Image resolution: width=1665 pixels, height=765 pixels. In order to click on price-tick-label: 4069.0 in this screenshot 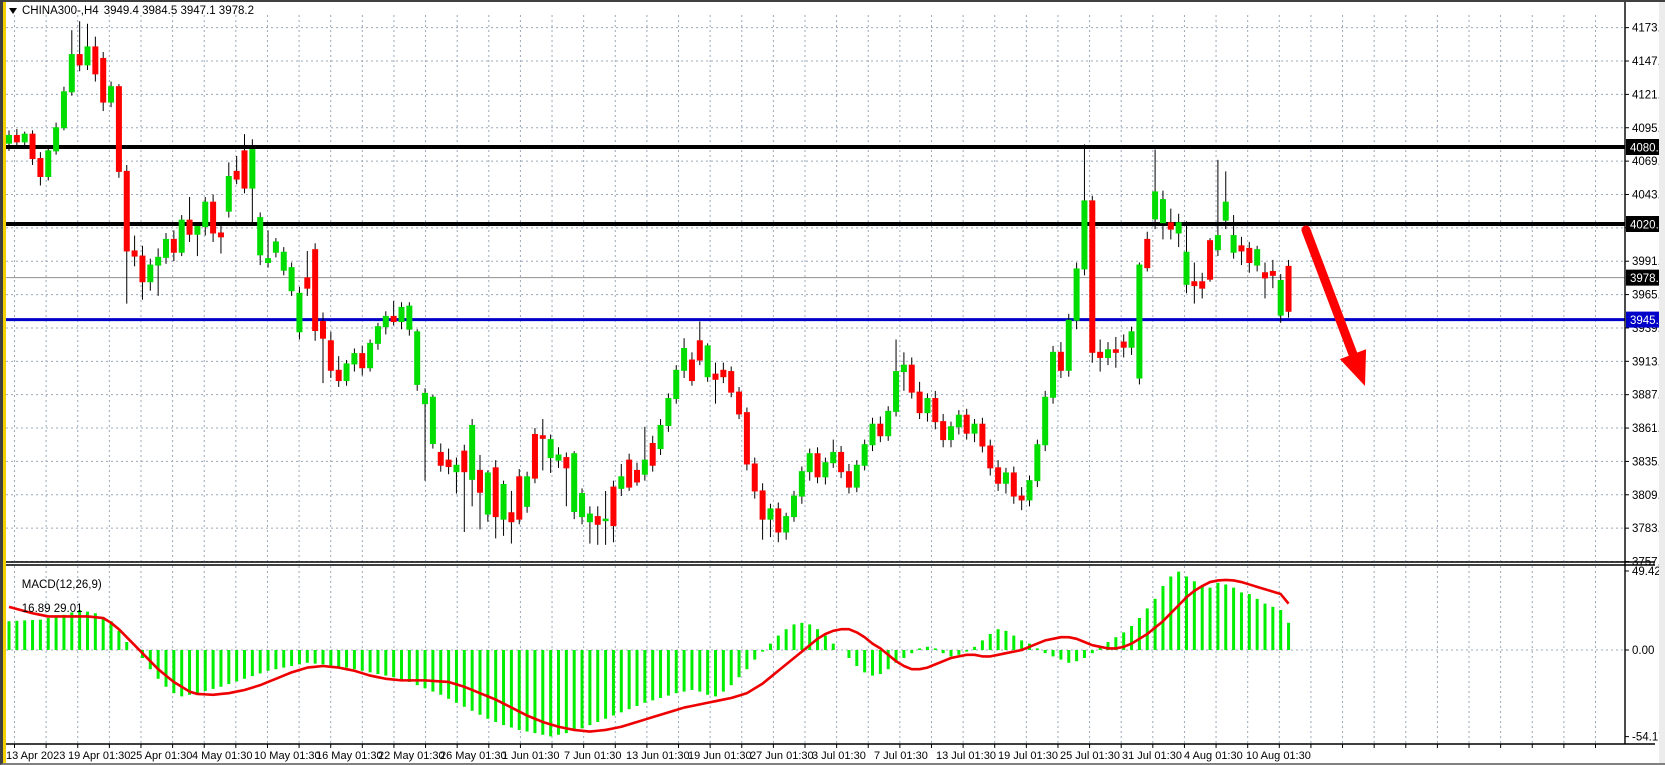, I will do `click(1648, 162)`.